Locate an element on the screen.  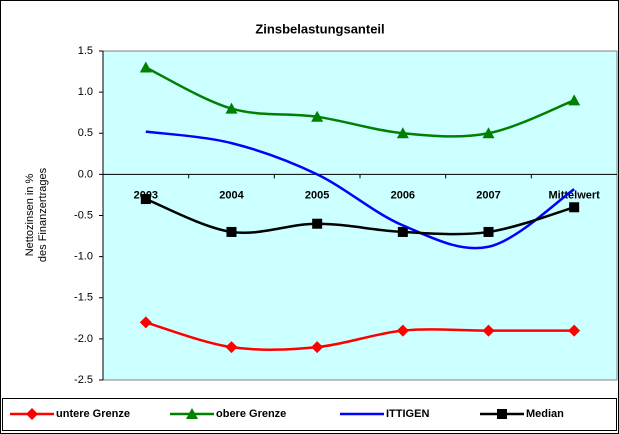
legend-label: untere Grenze is located at coordinates (93, 414).